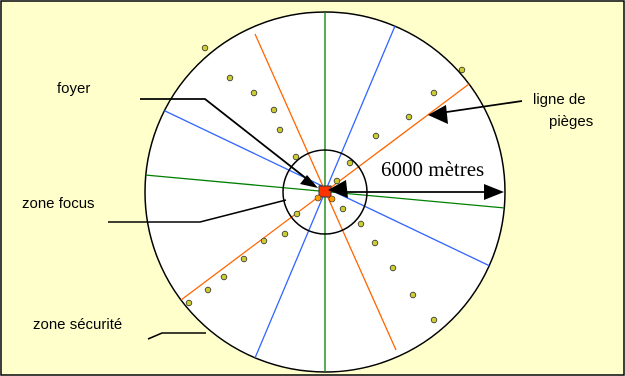  Describe the element at coordinates (559, 99) in the screenshot. I see `ligne-de-label: ligne de` at that location.